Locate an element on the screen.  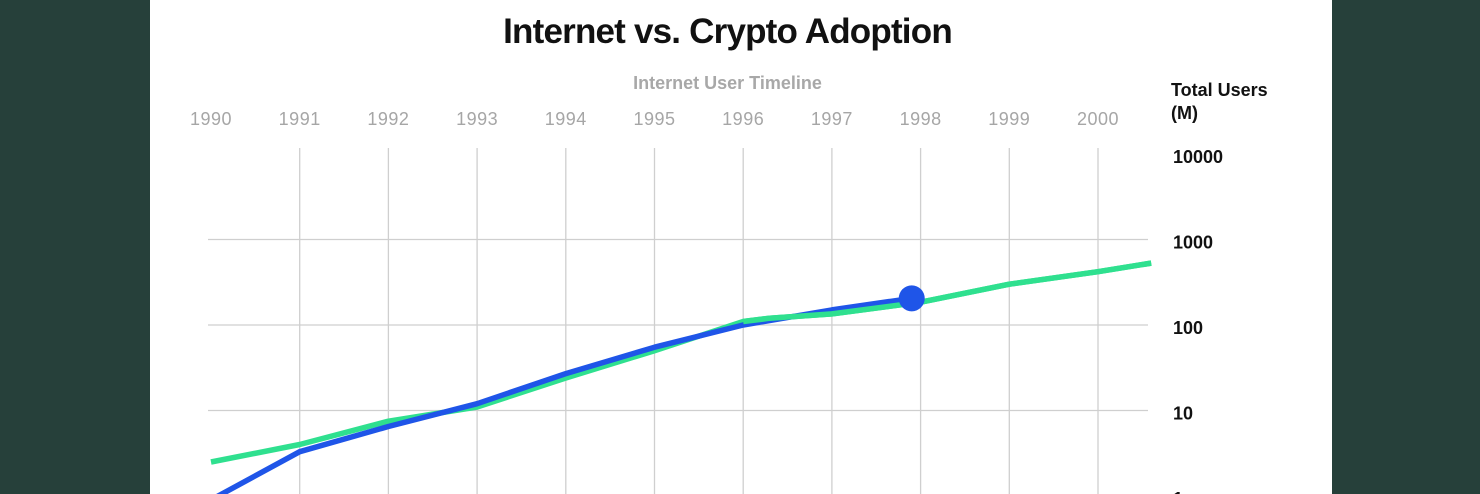
x-tick-label: 2000 is located at coordinates (1098, 119).